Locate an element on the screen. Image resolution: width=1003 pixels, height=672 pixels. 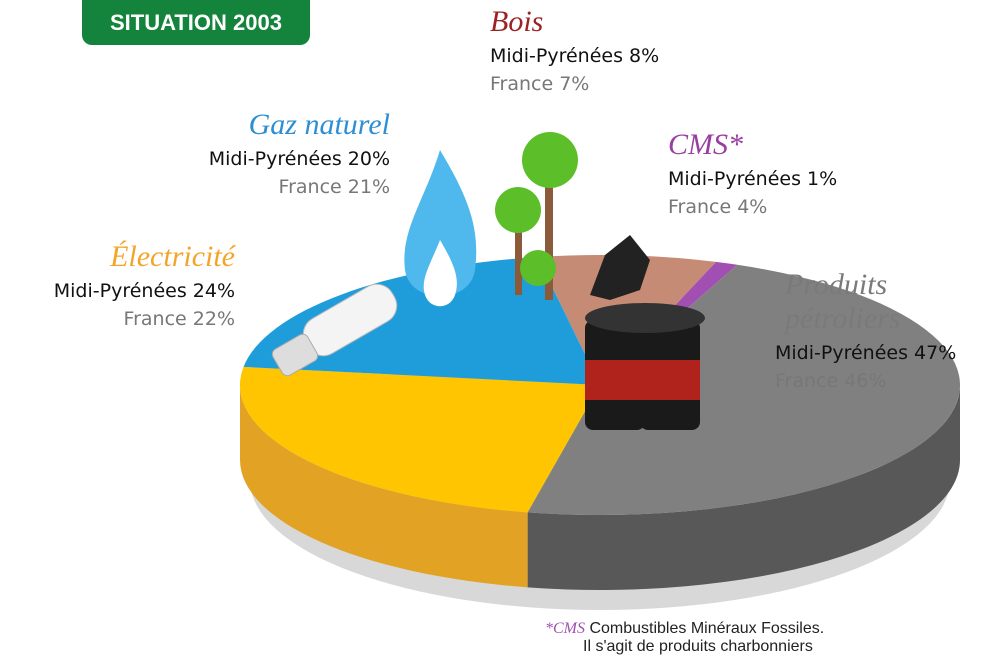
value-label: Midi-Pyrénées 47% is located at coordinates (866, 353).